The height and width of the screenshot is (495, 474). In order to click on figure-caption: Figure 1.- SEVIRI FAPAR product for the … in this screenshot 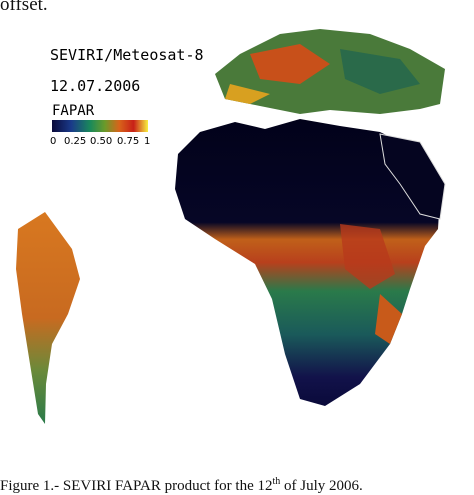, I will do `click(181, 485)`.